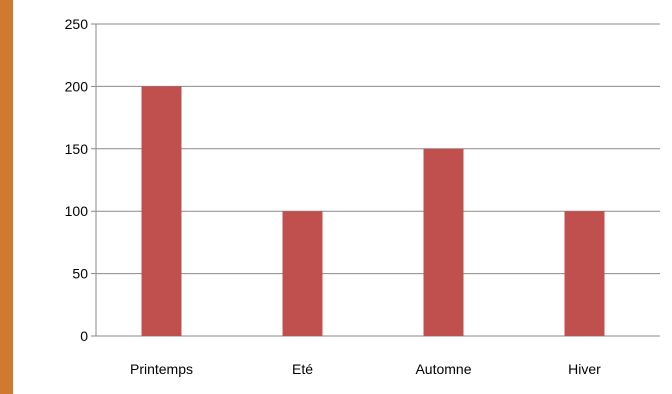 The image size is (672, 394). I want to click on y-tick-label-0: 0, so click(84, 336).